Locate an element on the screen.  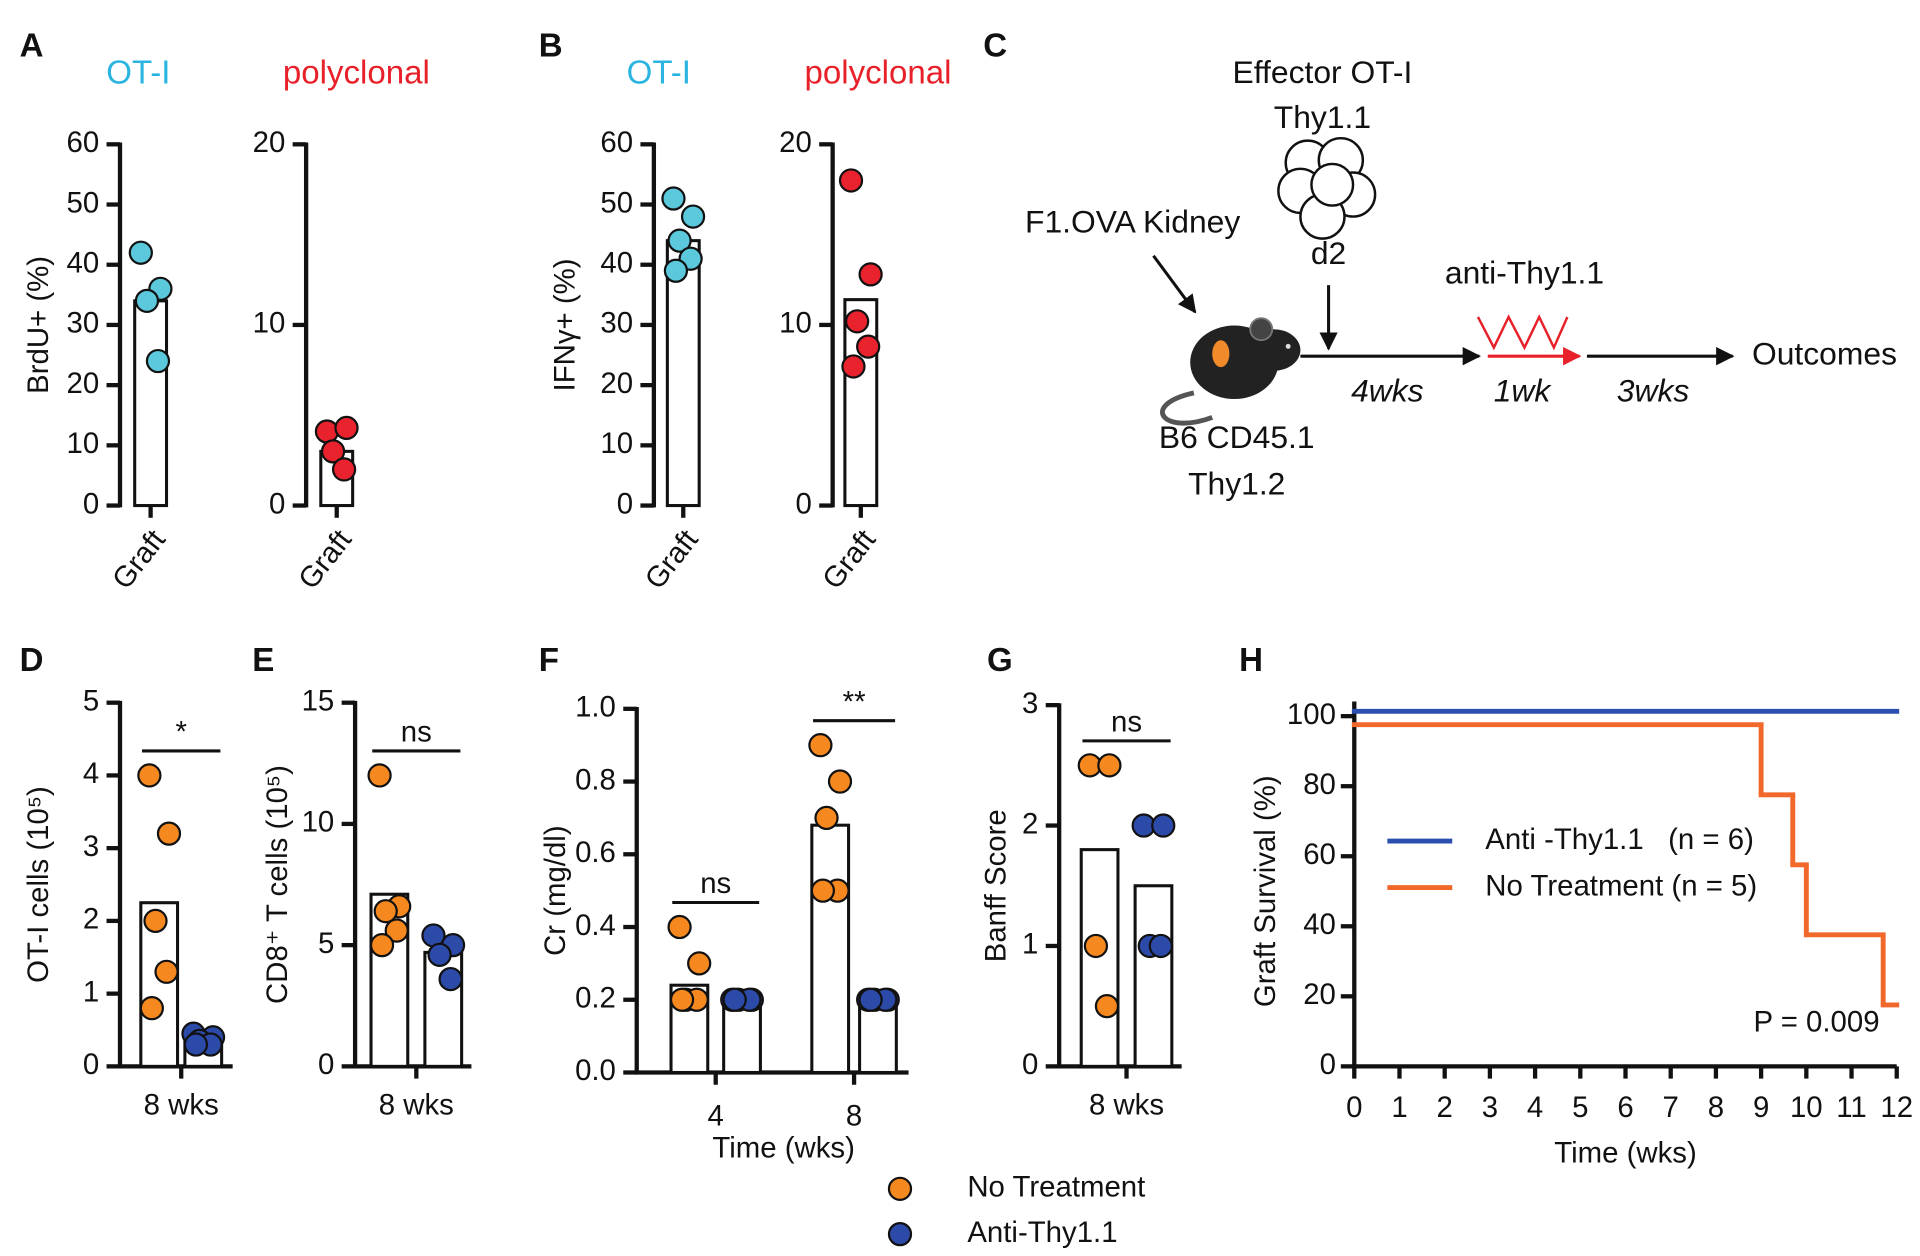
y-tick-label: 5 is located at coordinates (91, 700).